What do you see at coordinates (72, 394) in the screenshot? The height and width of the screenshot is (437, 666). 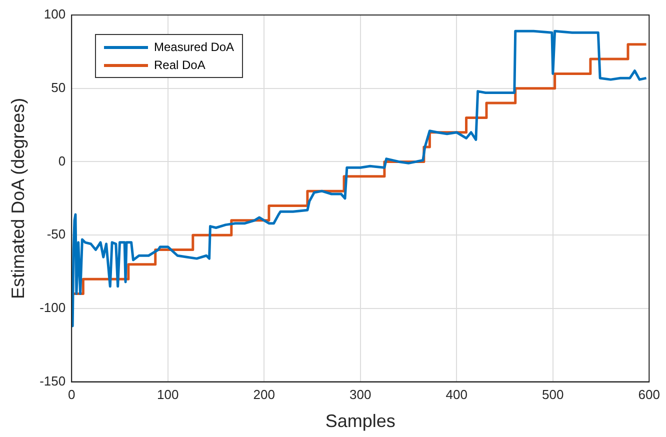 I see `x-tick-label: 0` at bounding box center [72, 394].